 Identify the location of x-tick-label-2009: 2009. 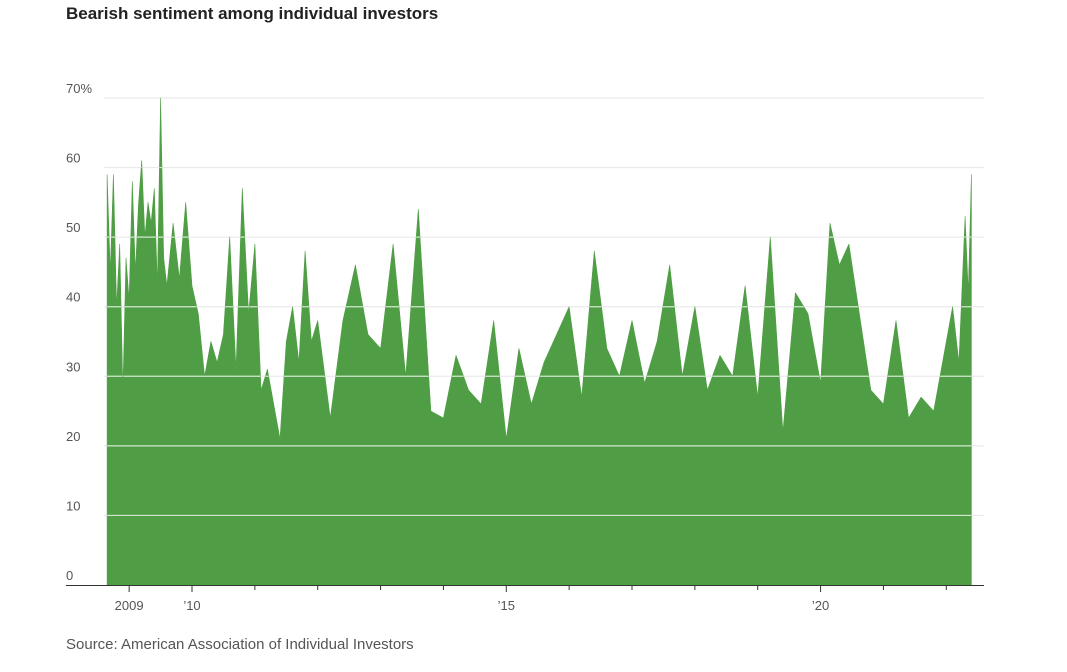
(129, 605).